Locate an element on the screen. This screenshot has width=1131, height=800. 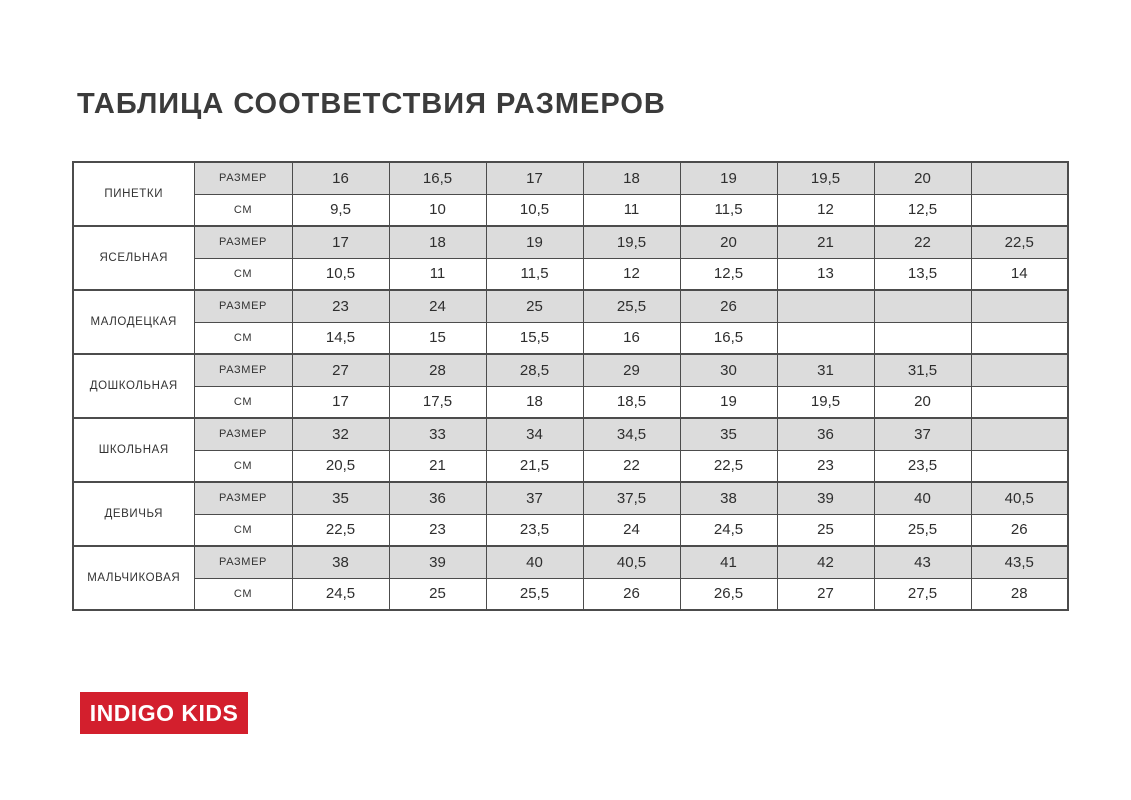
size-value-cell: 41 is located at coordinates (728, 562).